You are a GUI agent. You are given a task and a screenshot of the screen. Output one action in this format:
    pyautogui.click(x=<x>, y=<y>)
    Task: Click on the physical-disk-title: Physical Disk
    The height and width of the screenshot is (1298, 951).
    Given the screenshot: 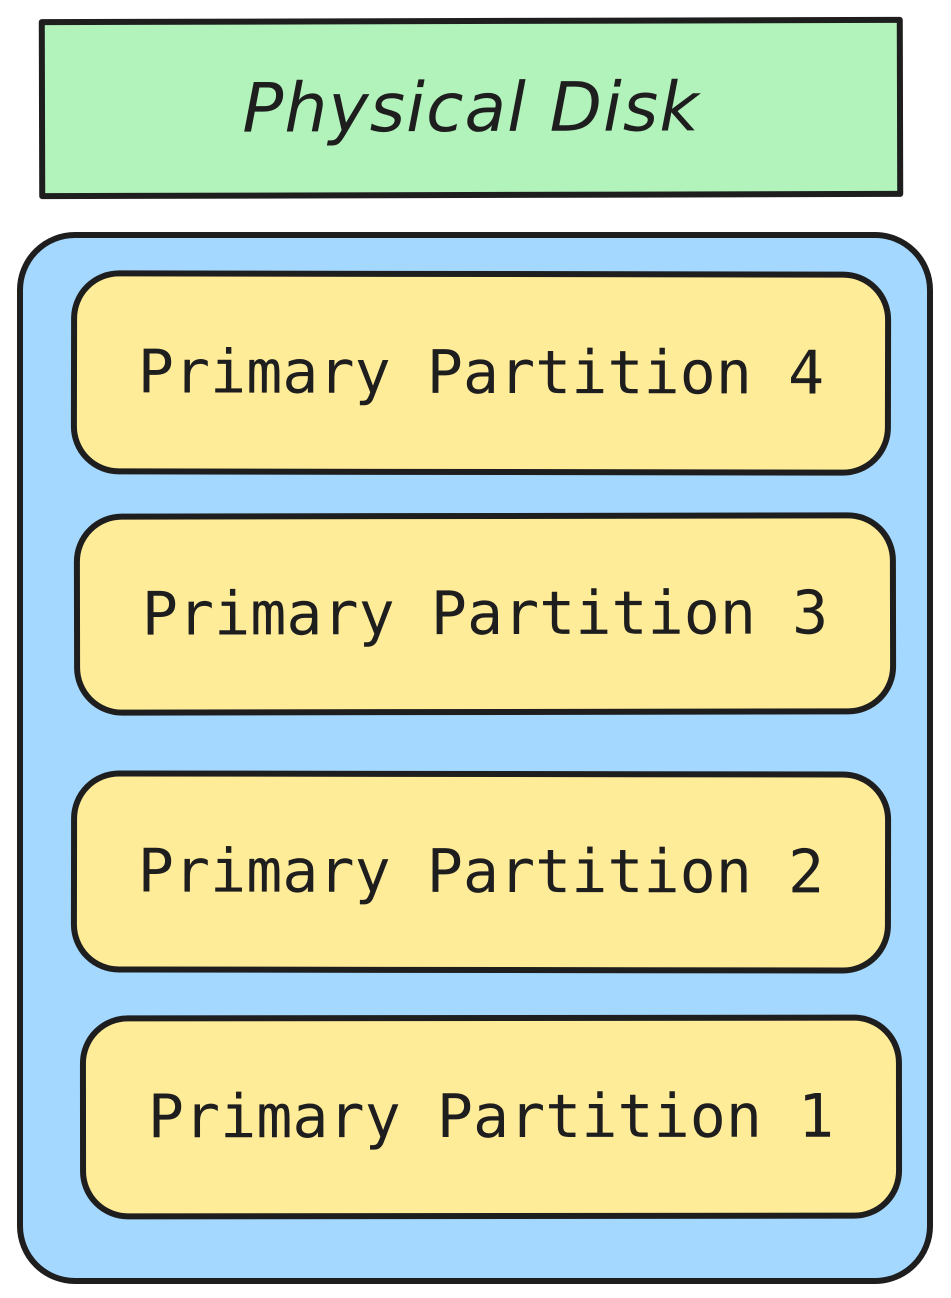 What is the action you would take?
    pyautogui.click(x=471, y=108)
    